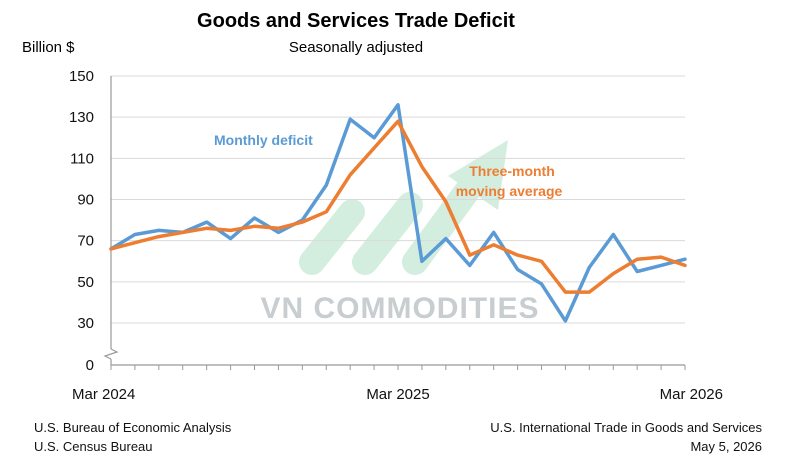 Image resolution: width=800 pixels, height=469 pixels. Describe the element at coordinates (356, 47) in the screenshot. I see `chart-subtitle: Seasonally adjusted` at that location.